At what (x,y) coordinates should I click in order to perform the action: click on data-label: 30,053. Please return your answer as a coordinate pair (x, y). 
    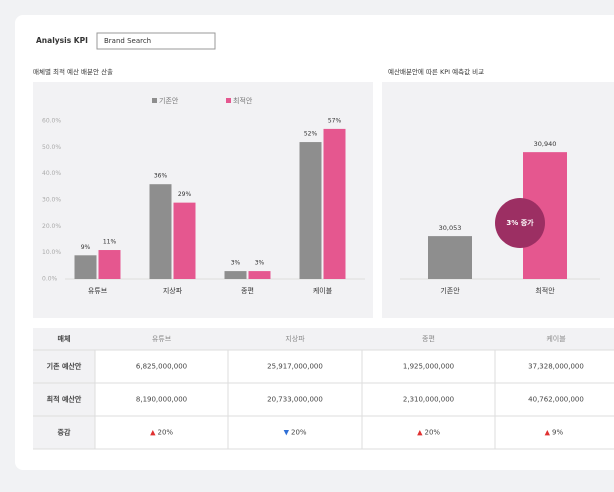
    Looking at the image, I should click on (450, 228).